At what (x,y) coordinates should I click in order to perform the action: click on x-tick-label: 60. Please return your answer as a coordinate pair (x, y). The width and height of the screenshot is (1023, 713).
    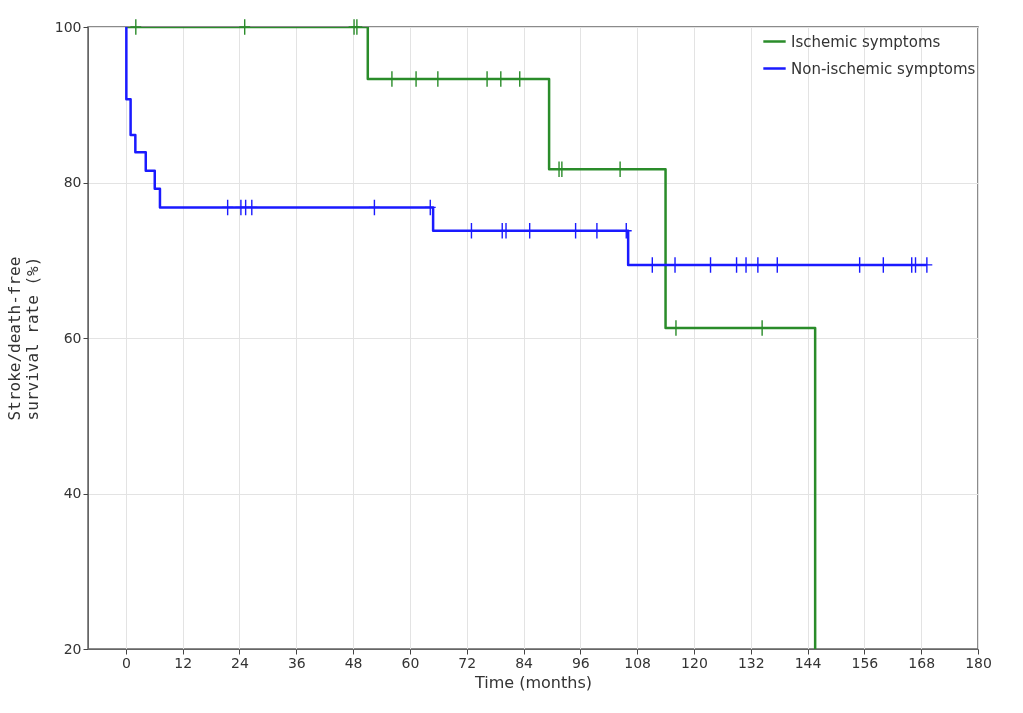
    Looking at the image, I should click on (410, 662).